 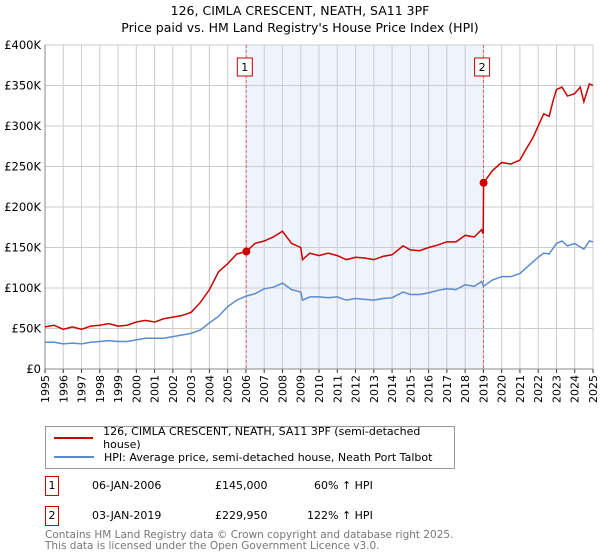 I want to click on x-tick-label: 2009, so click(x=301, y=389).